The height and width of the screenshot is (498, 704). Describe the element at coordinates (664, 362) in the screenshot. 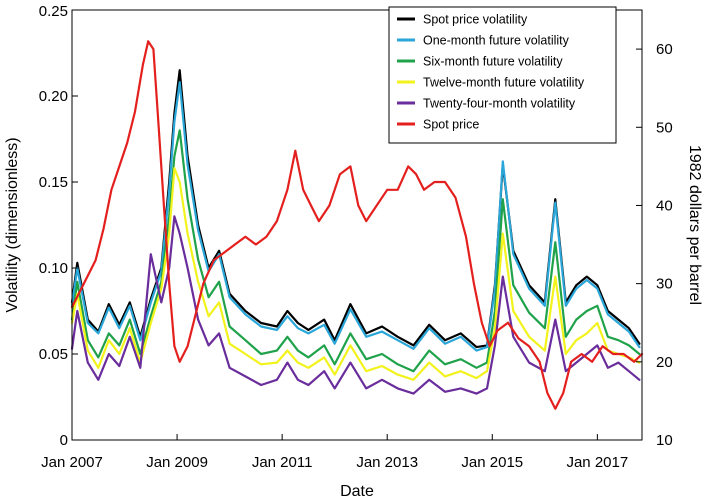

I see `right-y-tick-label: 20` at that location.